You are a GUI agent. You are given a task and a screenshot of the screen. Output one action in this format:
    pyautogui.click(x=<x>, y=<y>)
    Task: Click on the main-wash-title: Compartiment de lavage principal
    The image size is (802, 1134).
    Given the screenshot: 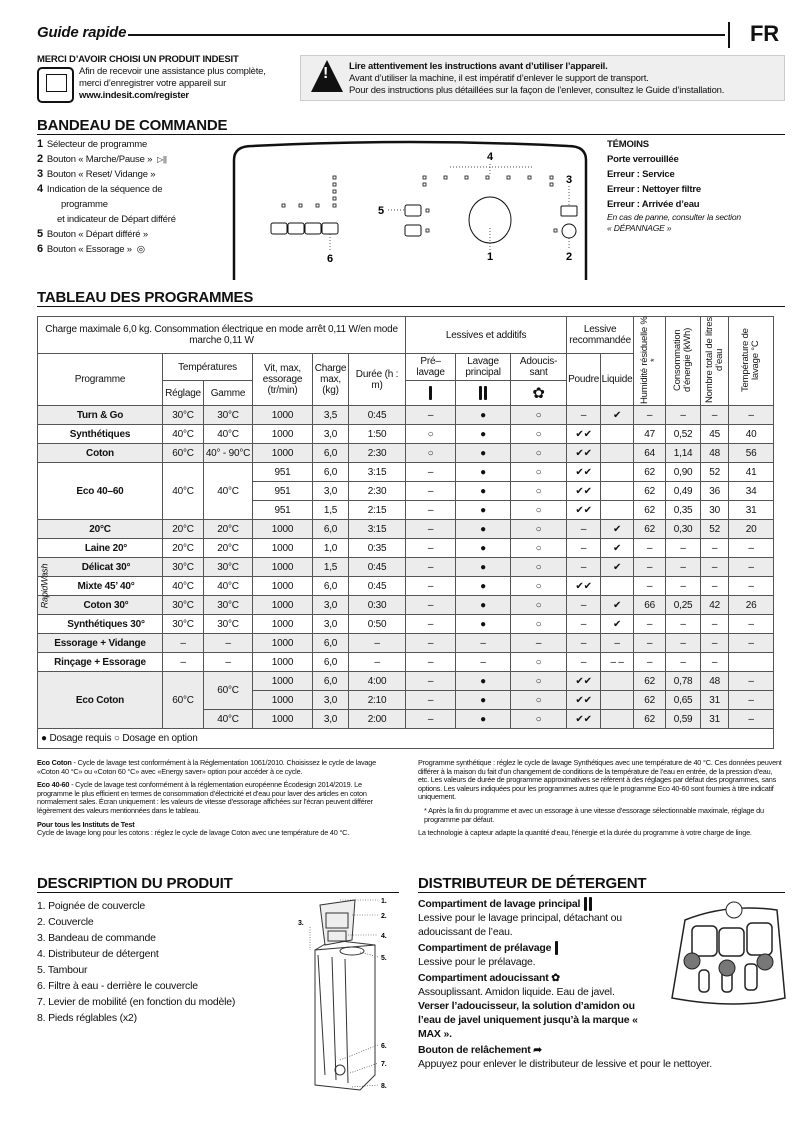 What is the action you would take?
    pyautogui.click(x=499, y=904)
    